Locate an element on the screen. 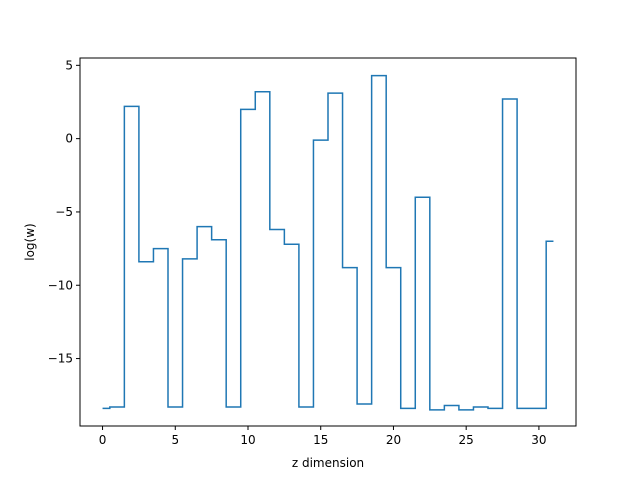 This screenshot has height=480, width=640. x-tick-label: 0 is located at coordinates (103, 440).